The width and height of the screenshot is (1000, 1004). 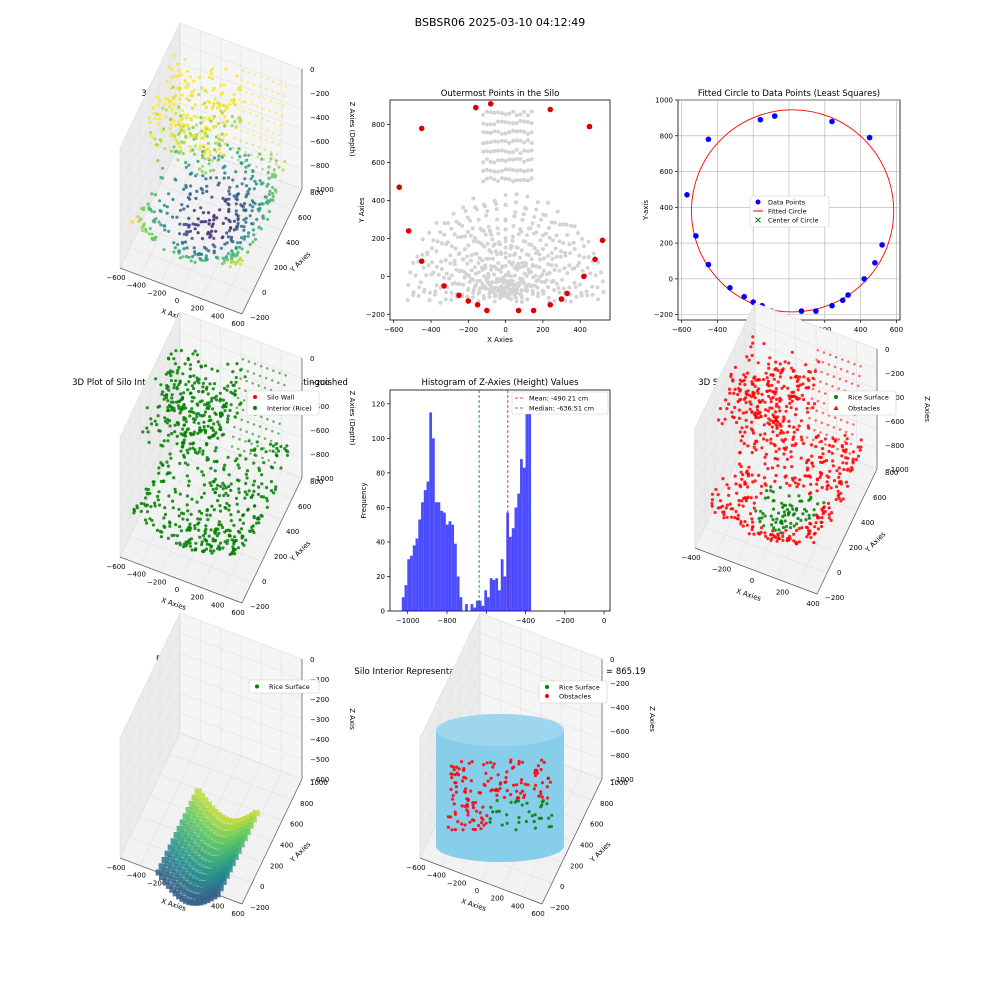 I want to click on y-axis-line, so click(x=272, y=841).